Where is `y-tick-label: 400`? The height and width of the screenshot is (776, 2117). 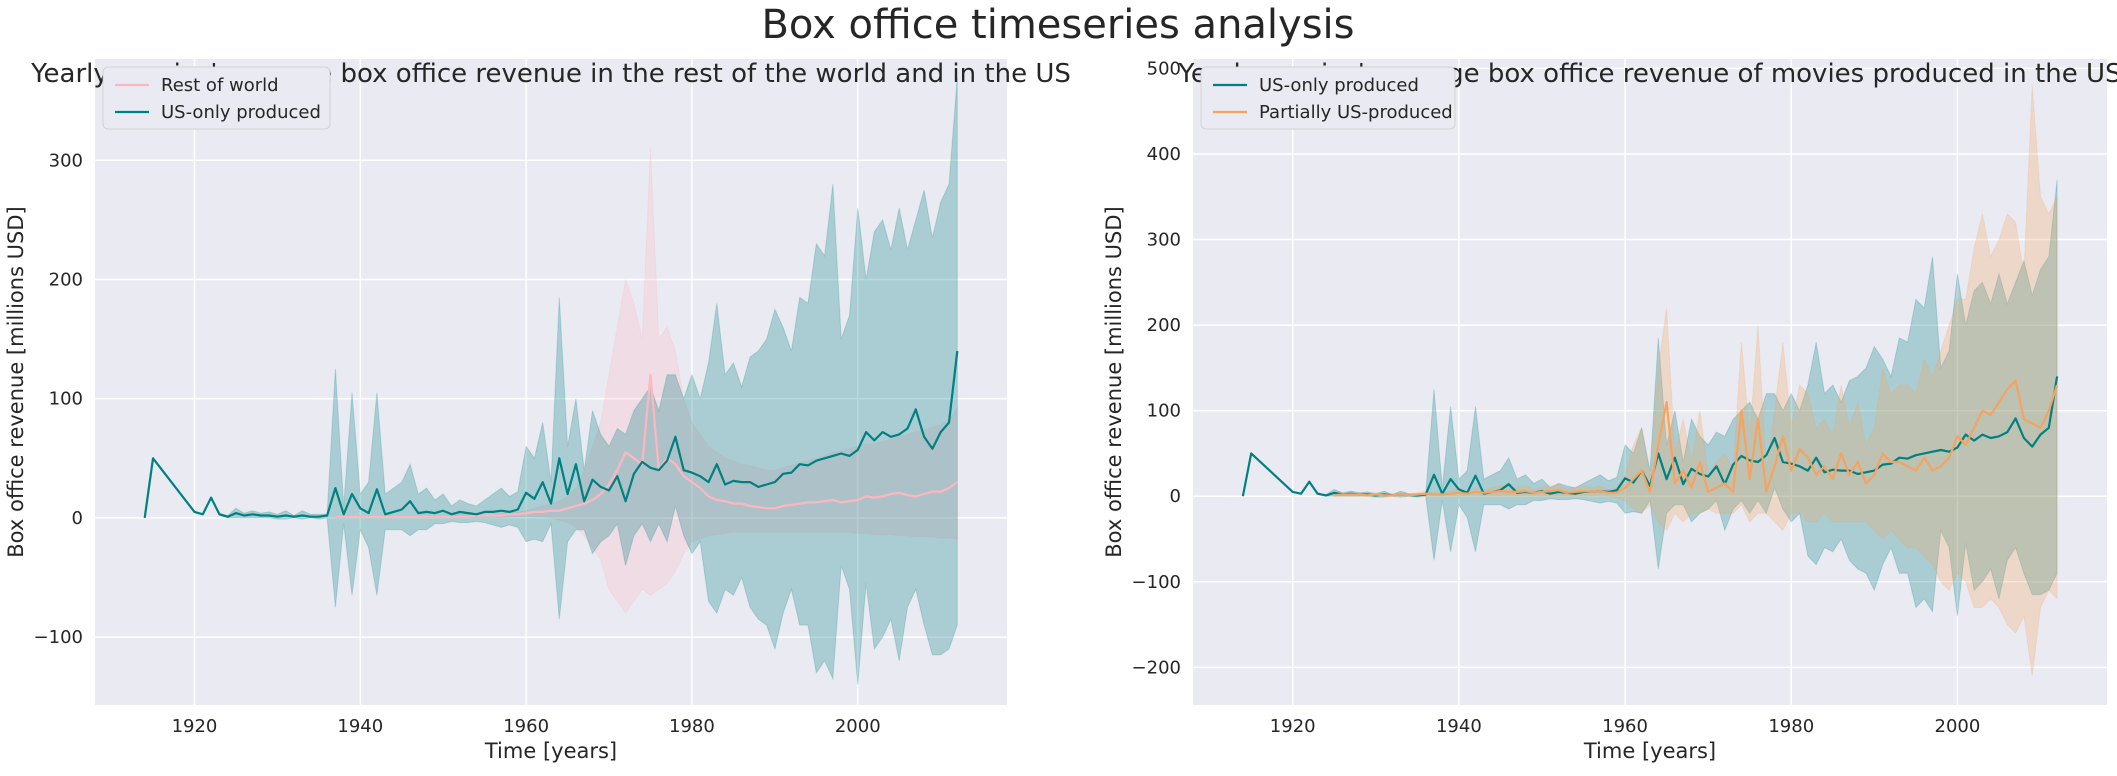 y-tick-label: 400 is located at coordinates (1164, 154).